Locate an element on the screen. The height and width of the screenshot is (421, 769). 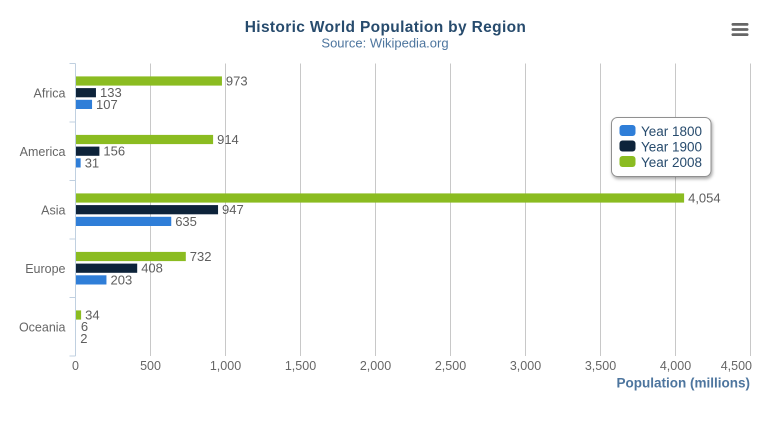
svg-text: 0 is located at coordinates (75, 366).